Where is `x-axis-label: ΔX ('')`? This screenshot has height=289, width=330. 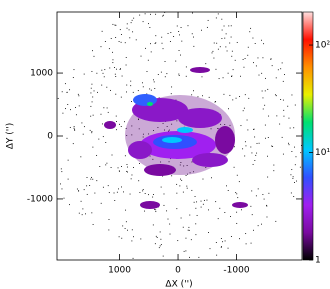 x-axis-label: ΔX ('') is located at coordinates (178, 284).